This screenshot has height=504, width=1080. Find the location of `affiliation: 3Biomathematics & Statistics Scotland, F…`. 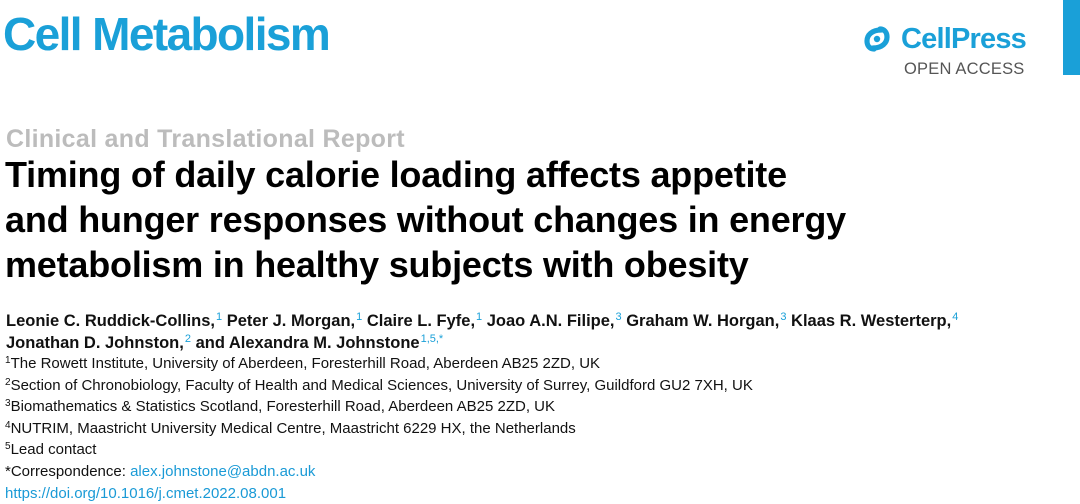

affiliation: 3Biomathematics & Statistics Scotland, F… is located at coordinates (535, 407).